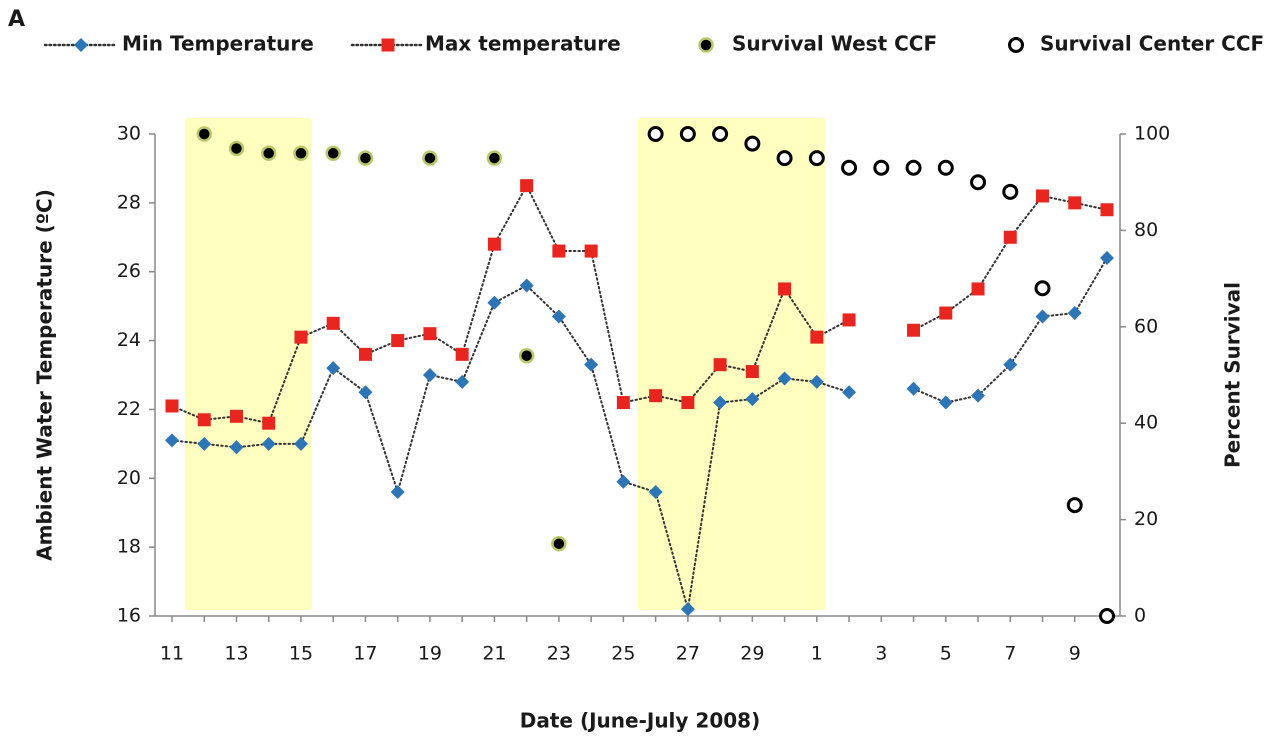 The image size is (1284, 742). What do you see at coordinates (640, 721) in the screenshot?
I see `x-axis-title: Date (June-July 2008)` at bounding box center [640, 721].